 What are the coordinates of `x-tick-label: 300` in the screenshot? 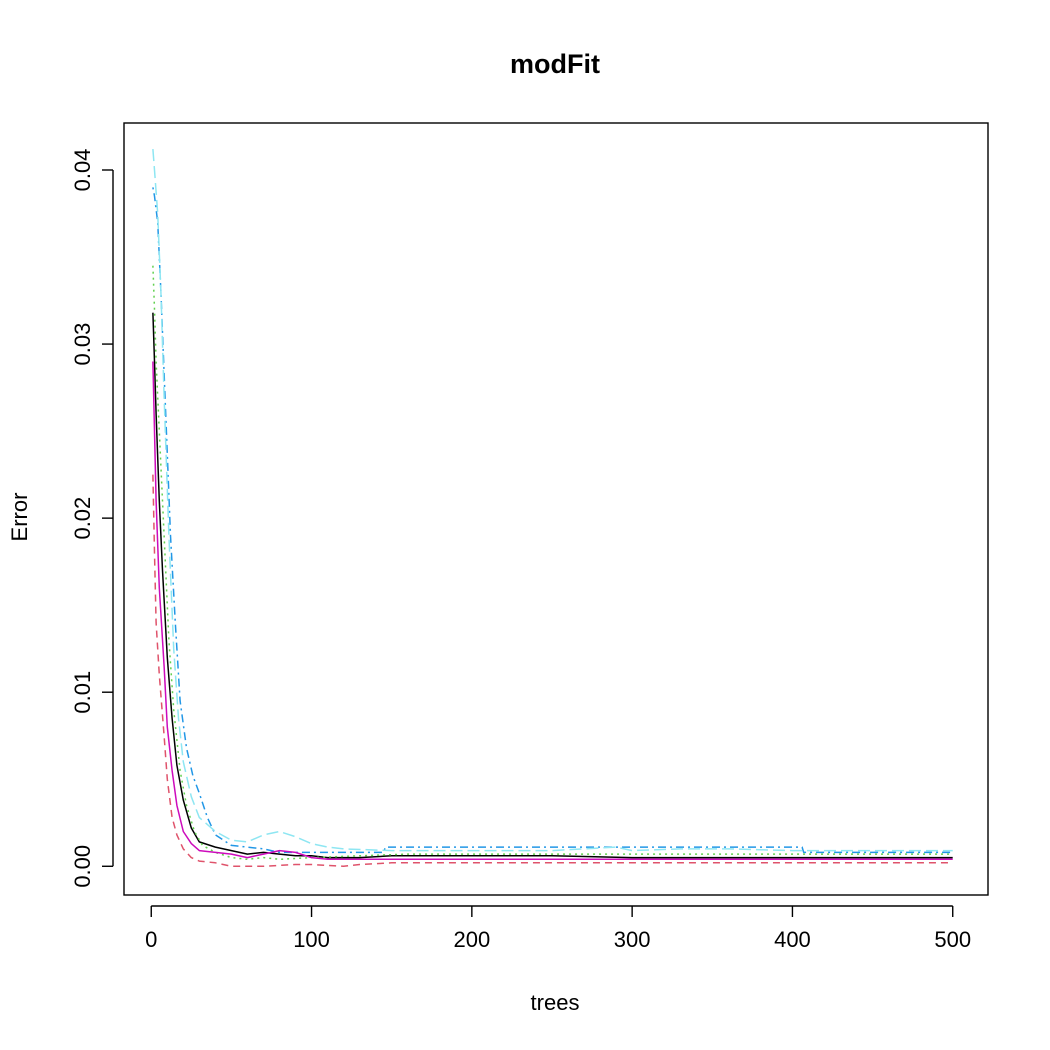 It's located at (632, 939).